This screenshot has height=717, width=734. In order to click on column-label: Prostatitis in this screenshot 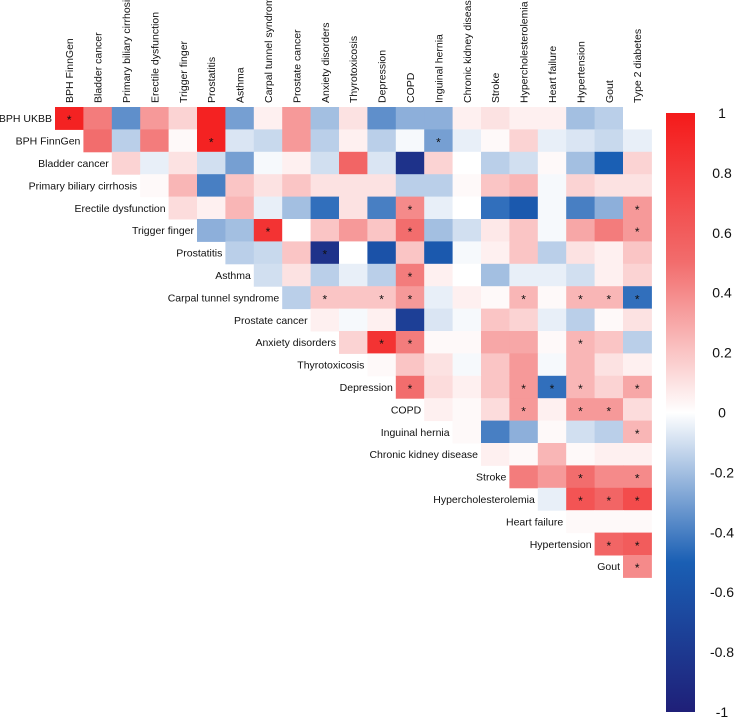, I will do `click(212, 80)`.